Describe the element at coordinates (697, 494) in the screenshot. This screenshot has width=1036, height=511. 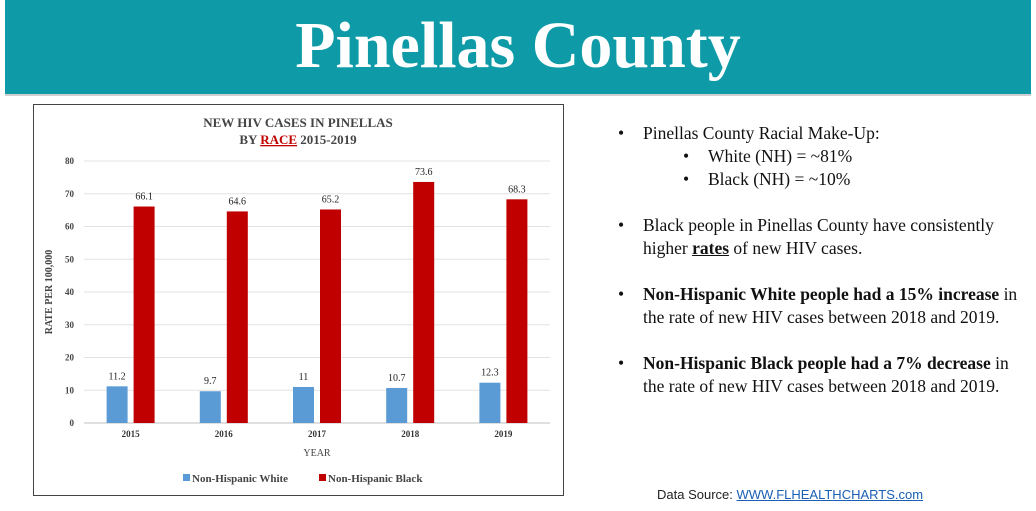
I see `data-source-label: Data Source:` at that location.